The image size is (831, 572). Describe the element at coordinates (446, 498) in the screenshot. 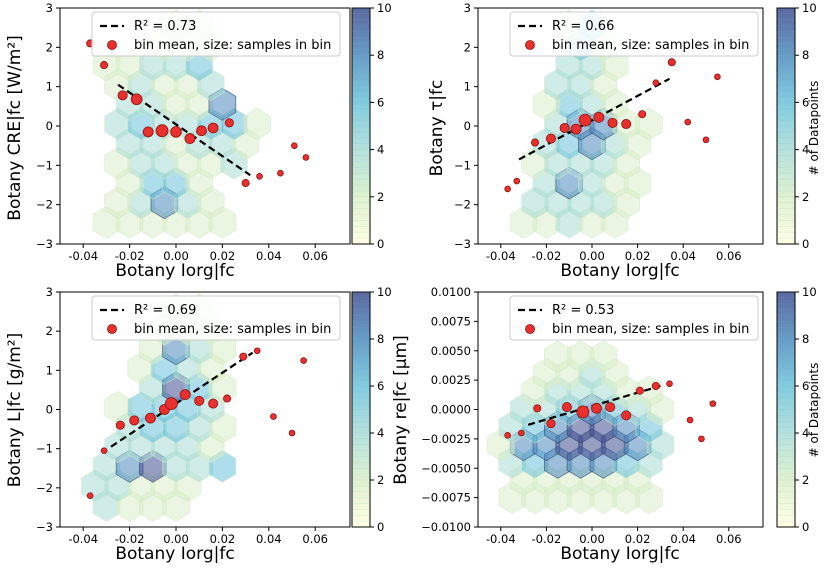

I see `y-tick-label: −0.0075` at that location.